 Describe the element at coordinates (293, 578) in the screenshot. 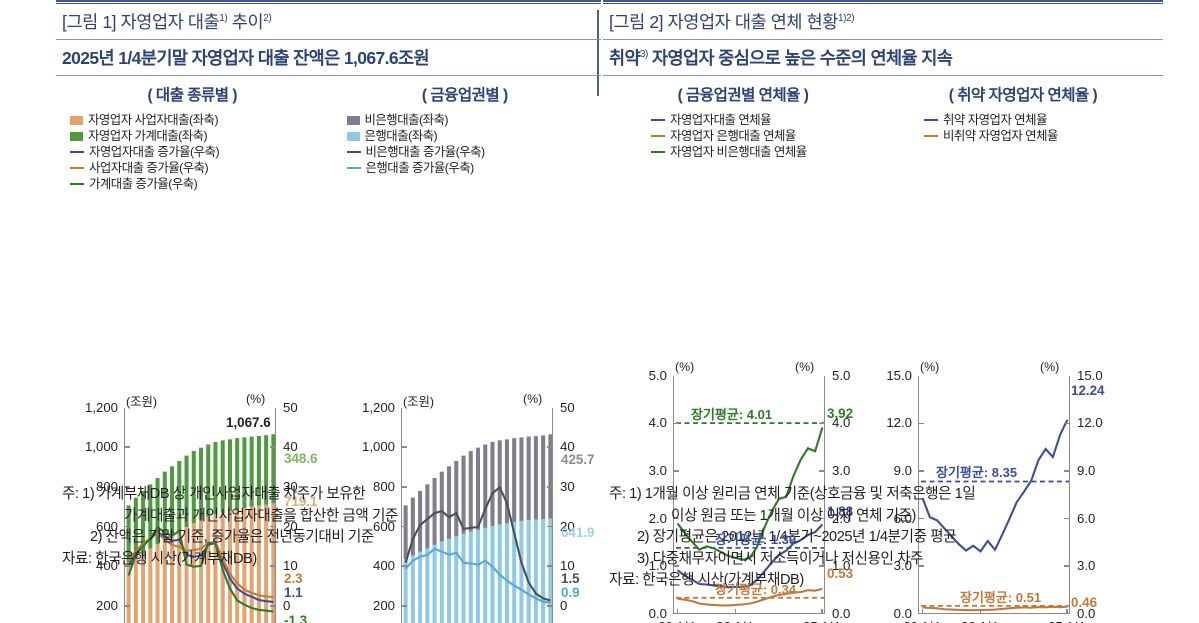

I see `business-growth-annotation: 2.3` at that location.